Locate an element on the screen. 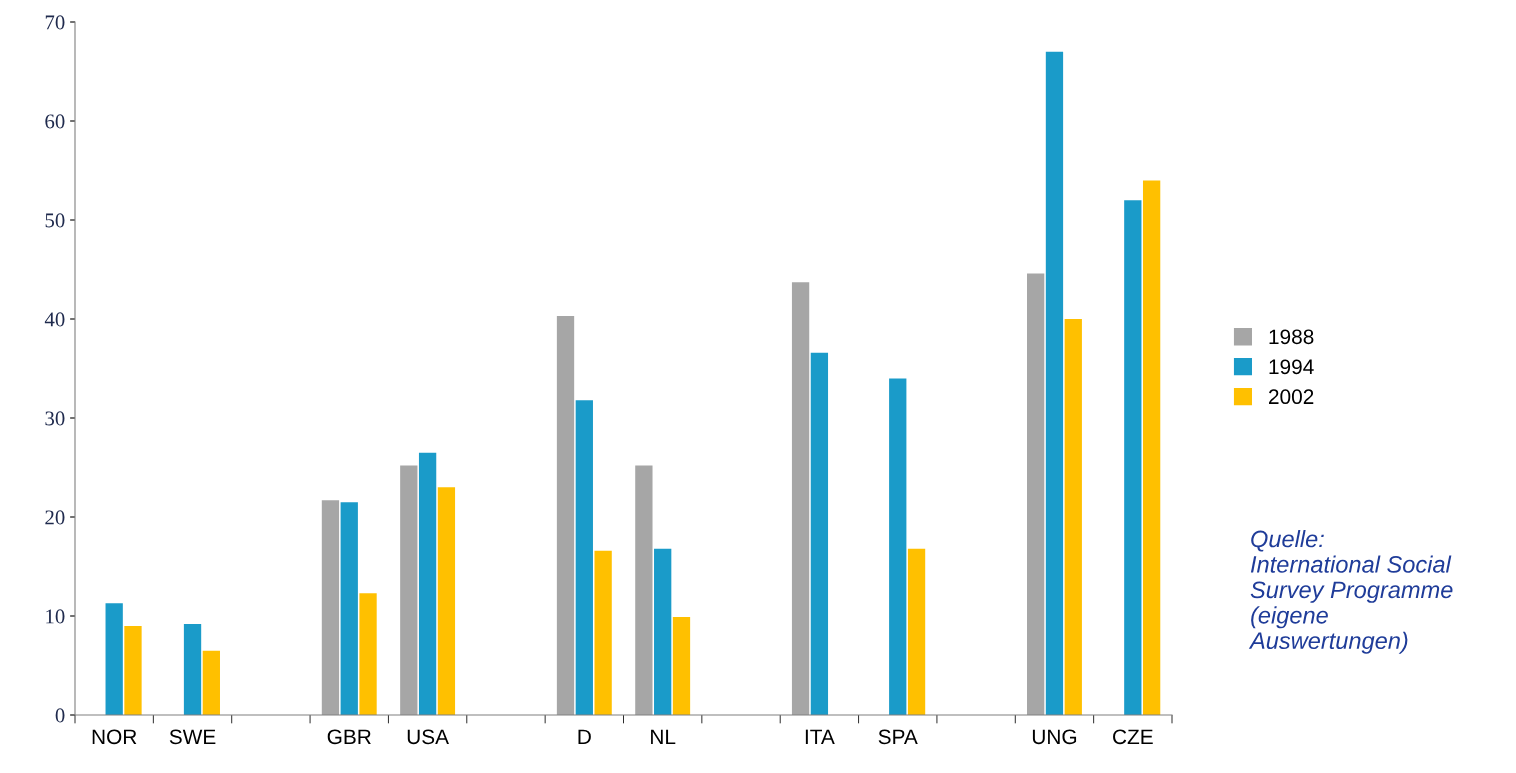 The height and width of the screenshot is (773, 1516). x-tick-label: NOR is located at coordinates (114, 737).